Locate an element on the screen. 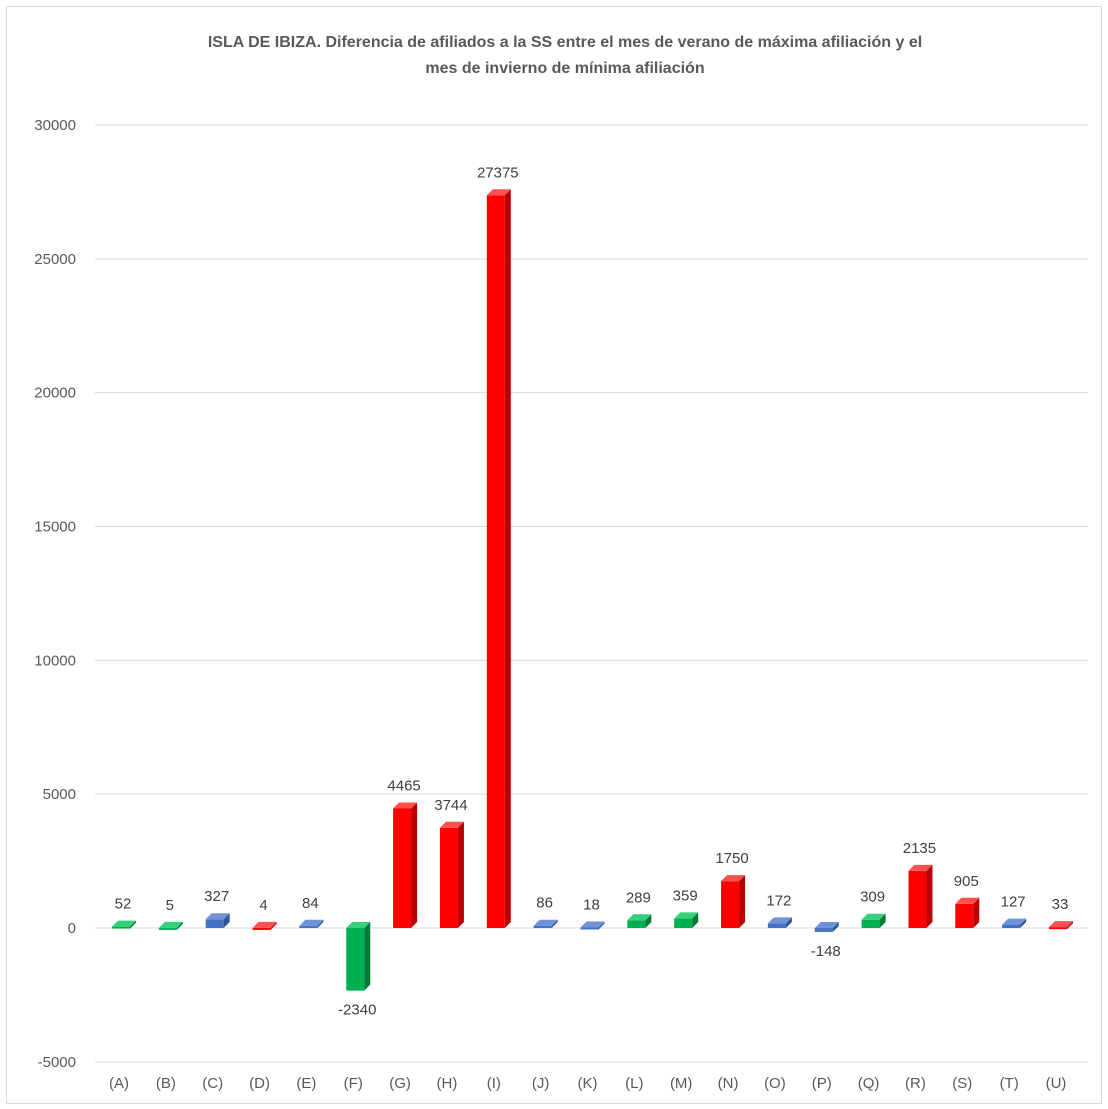  bar-q is located at coordinates (873, 920).